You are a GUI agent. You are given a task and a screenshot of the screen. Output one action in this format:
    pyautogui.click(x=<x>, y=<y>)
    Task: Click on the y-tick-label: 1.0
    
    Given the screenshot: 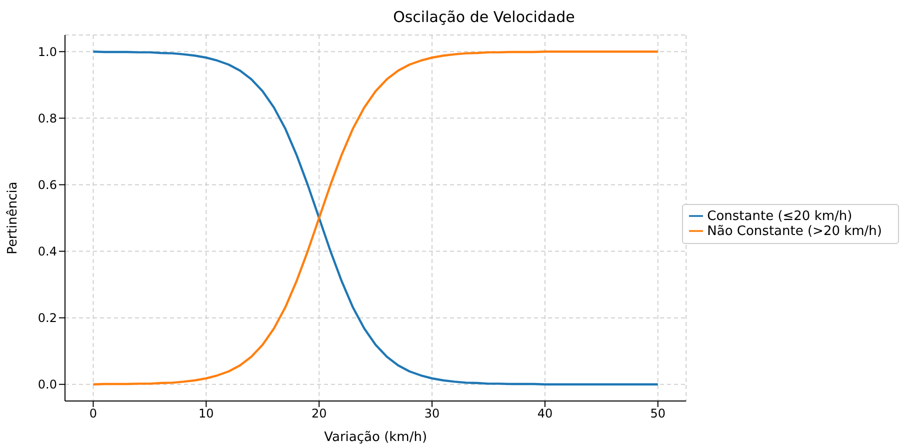 What is the action you would take?
    pyautogui.click(x=47, y=51)
    